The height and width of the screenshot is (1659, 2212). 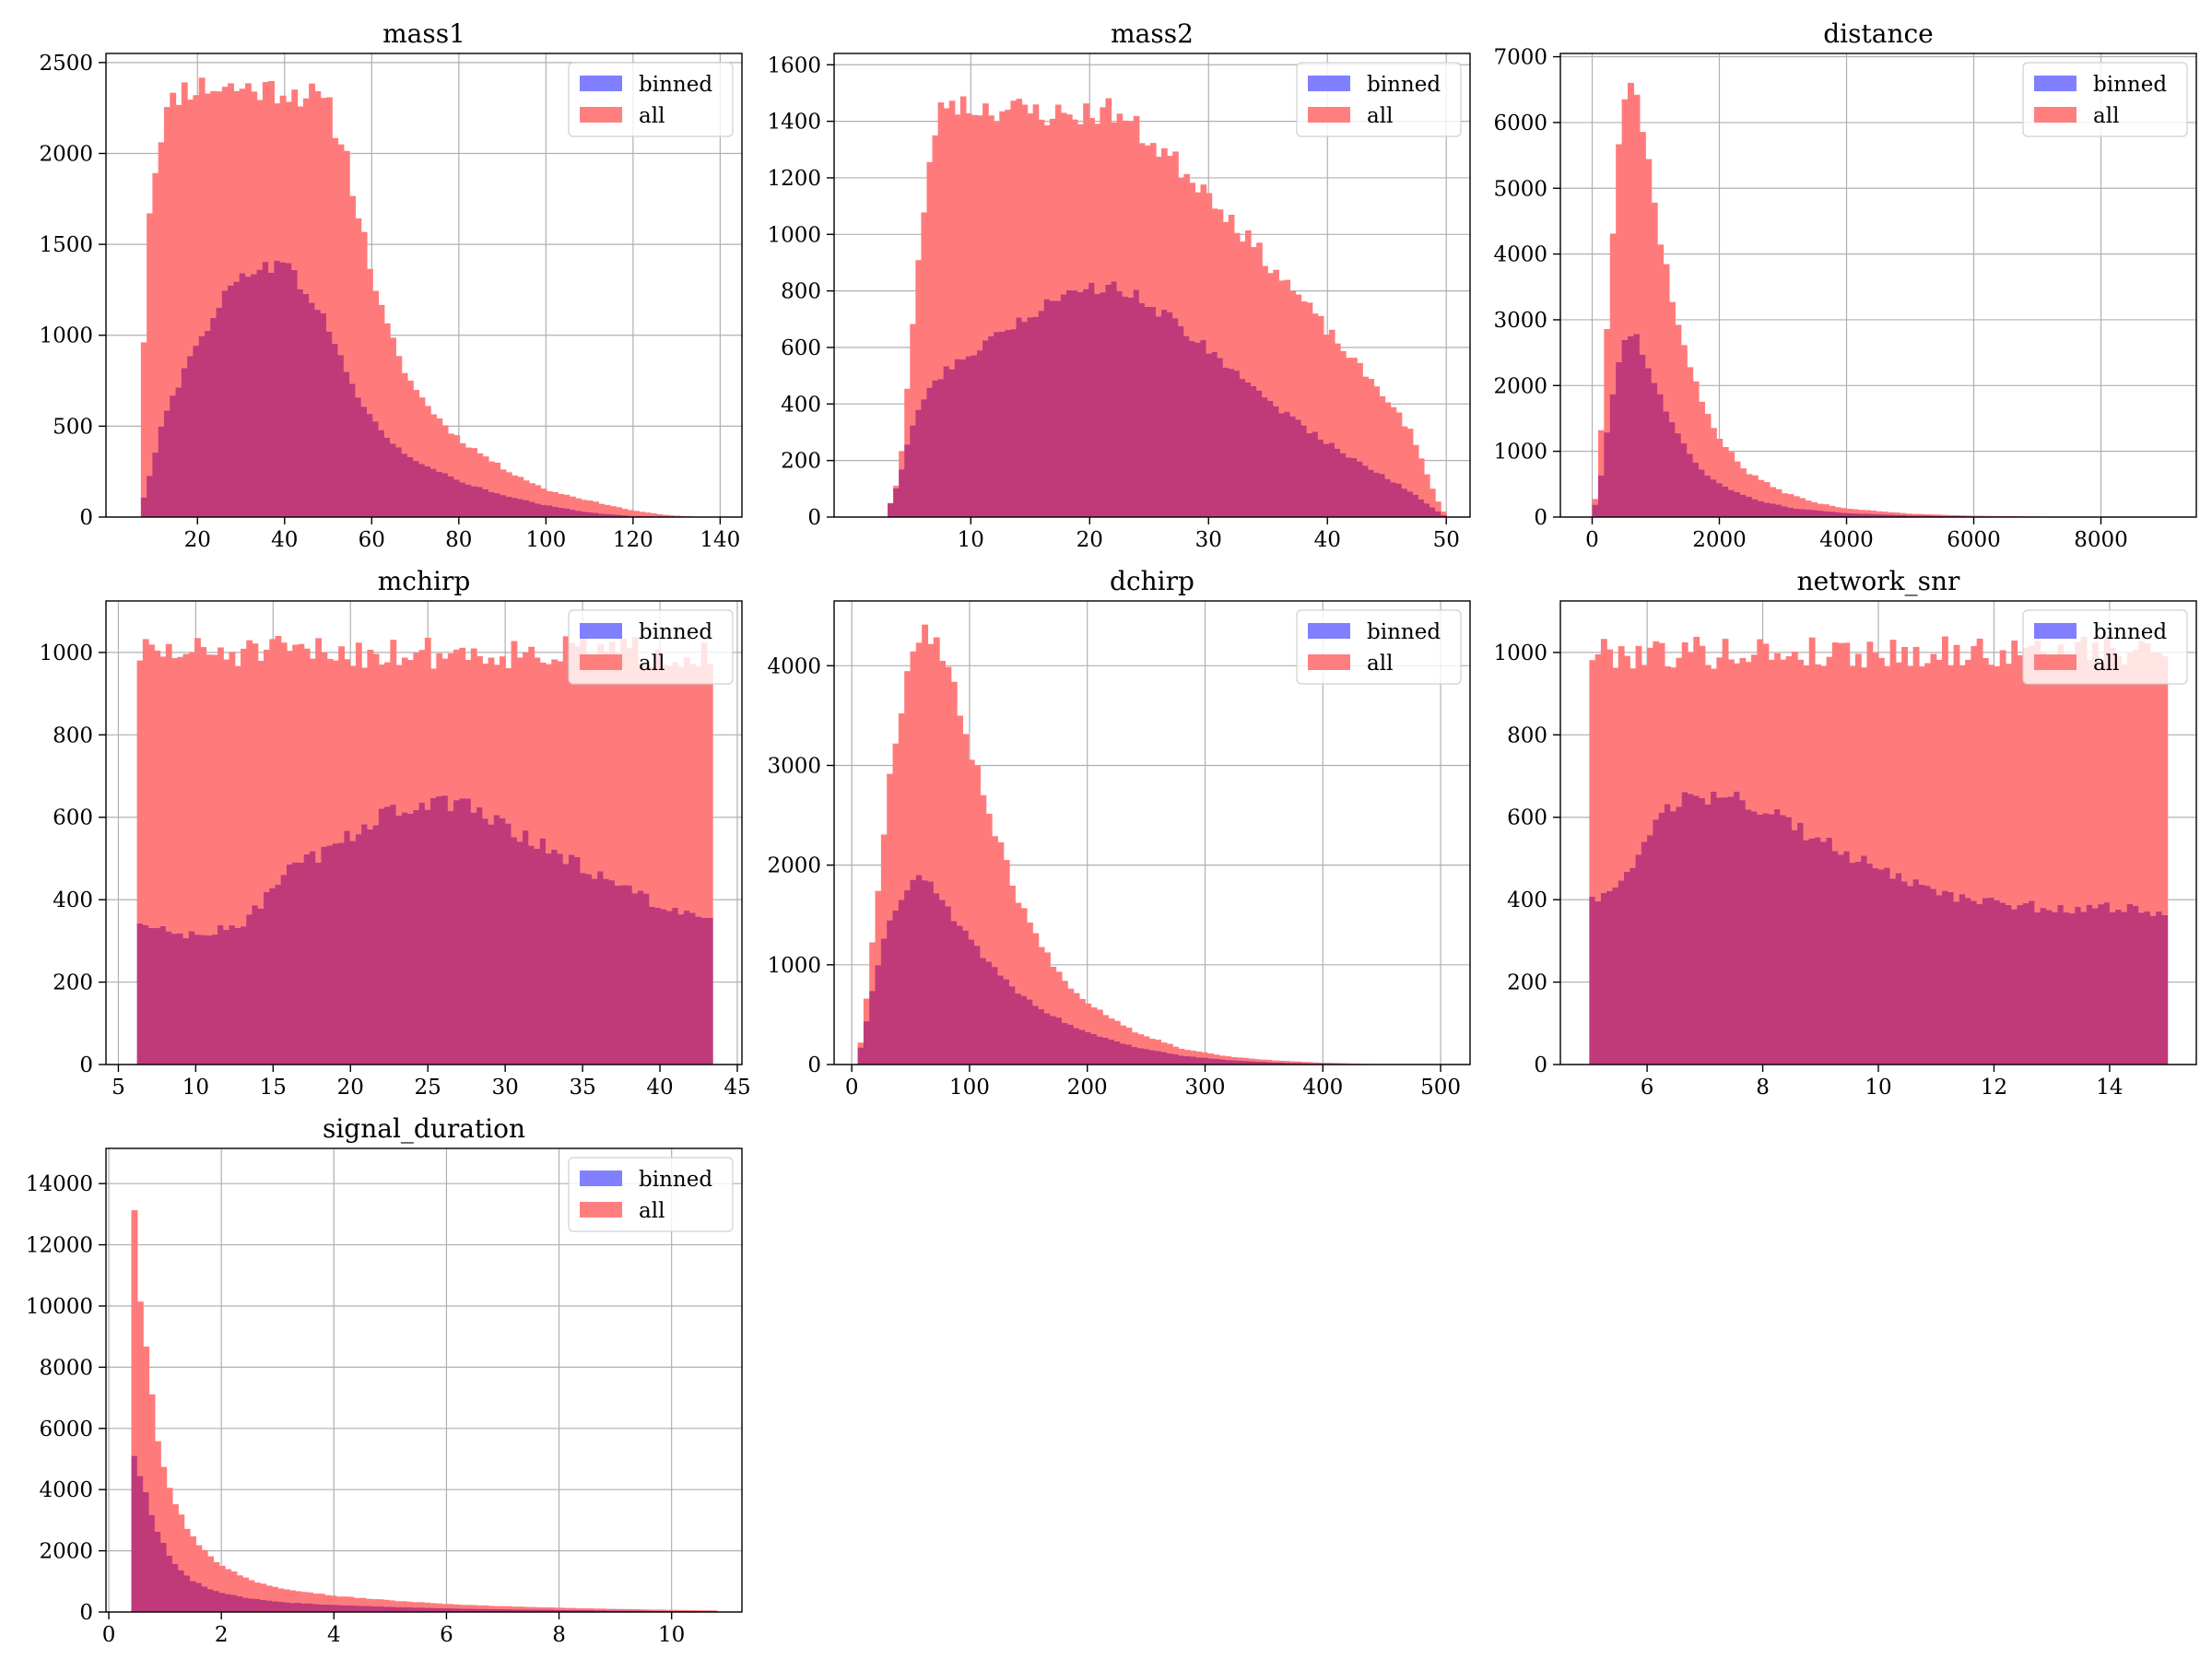 What do you see at coordinates (2055, 115) in the screenshot?
I see `legend-swatch-all` at bounding box center [2055, 115].